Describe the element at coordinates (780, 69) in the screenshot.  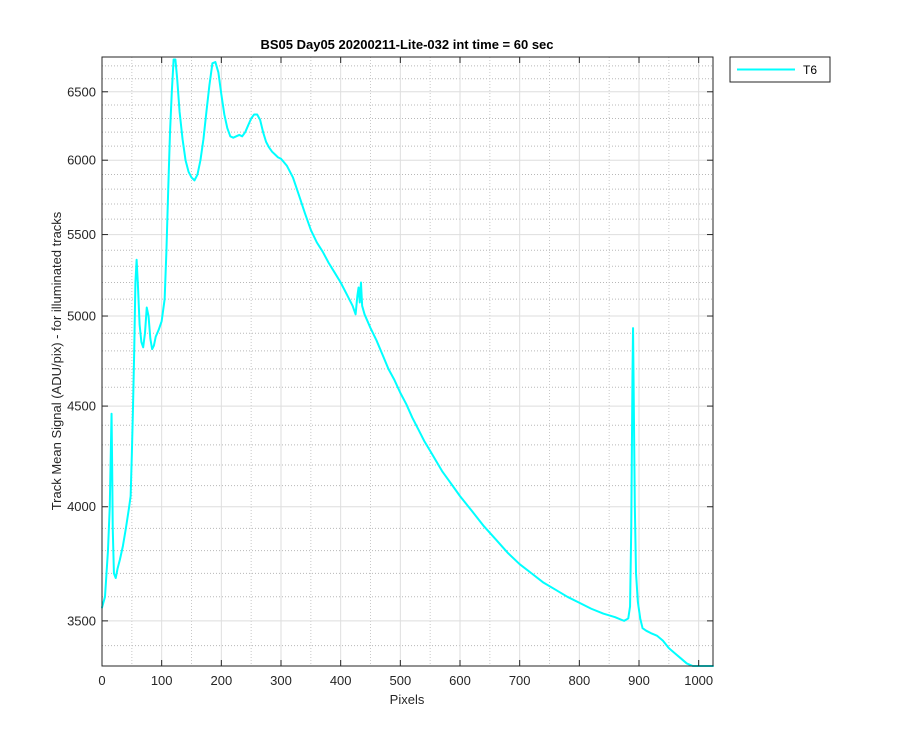
I see `legend: T6` at that location.